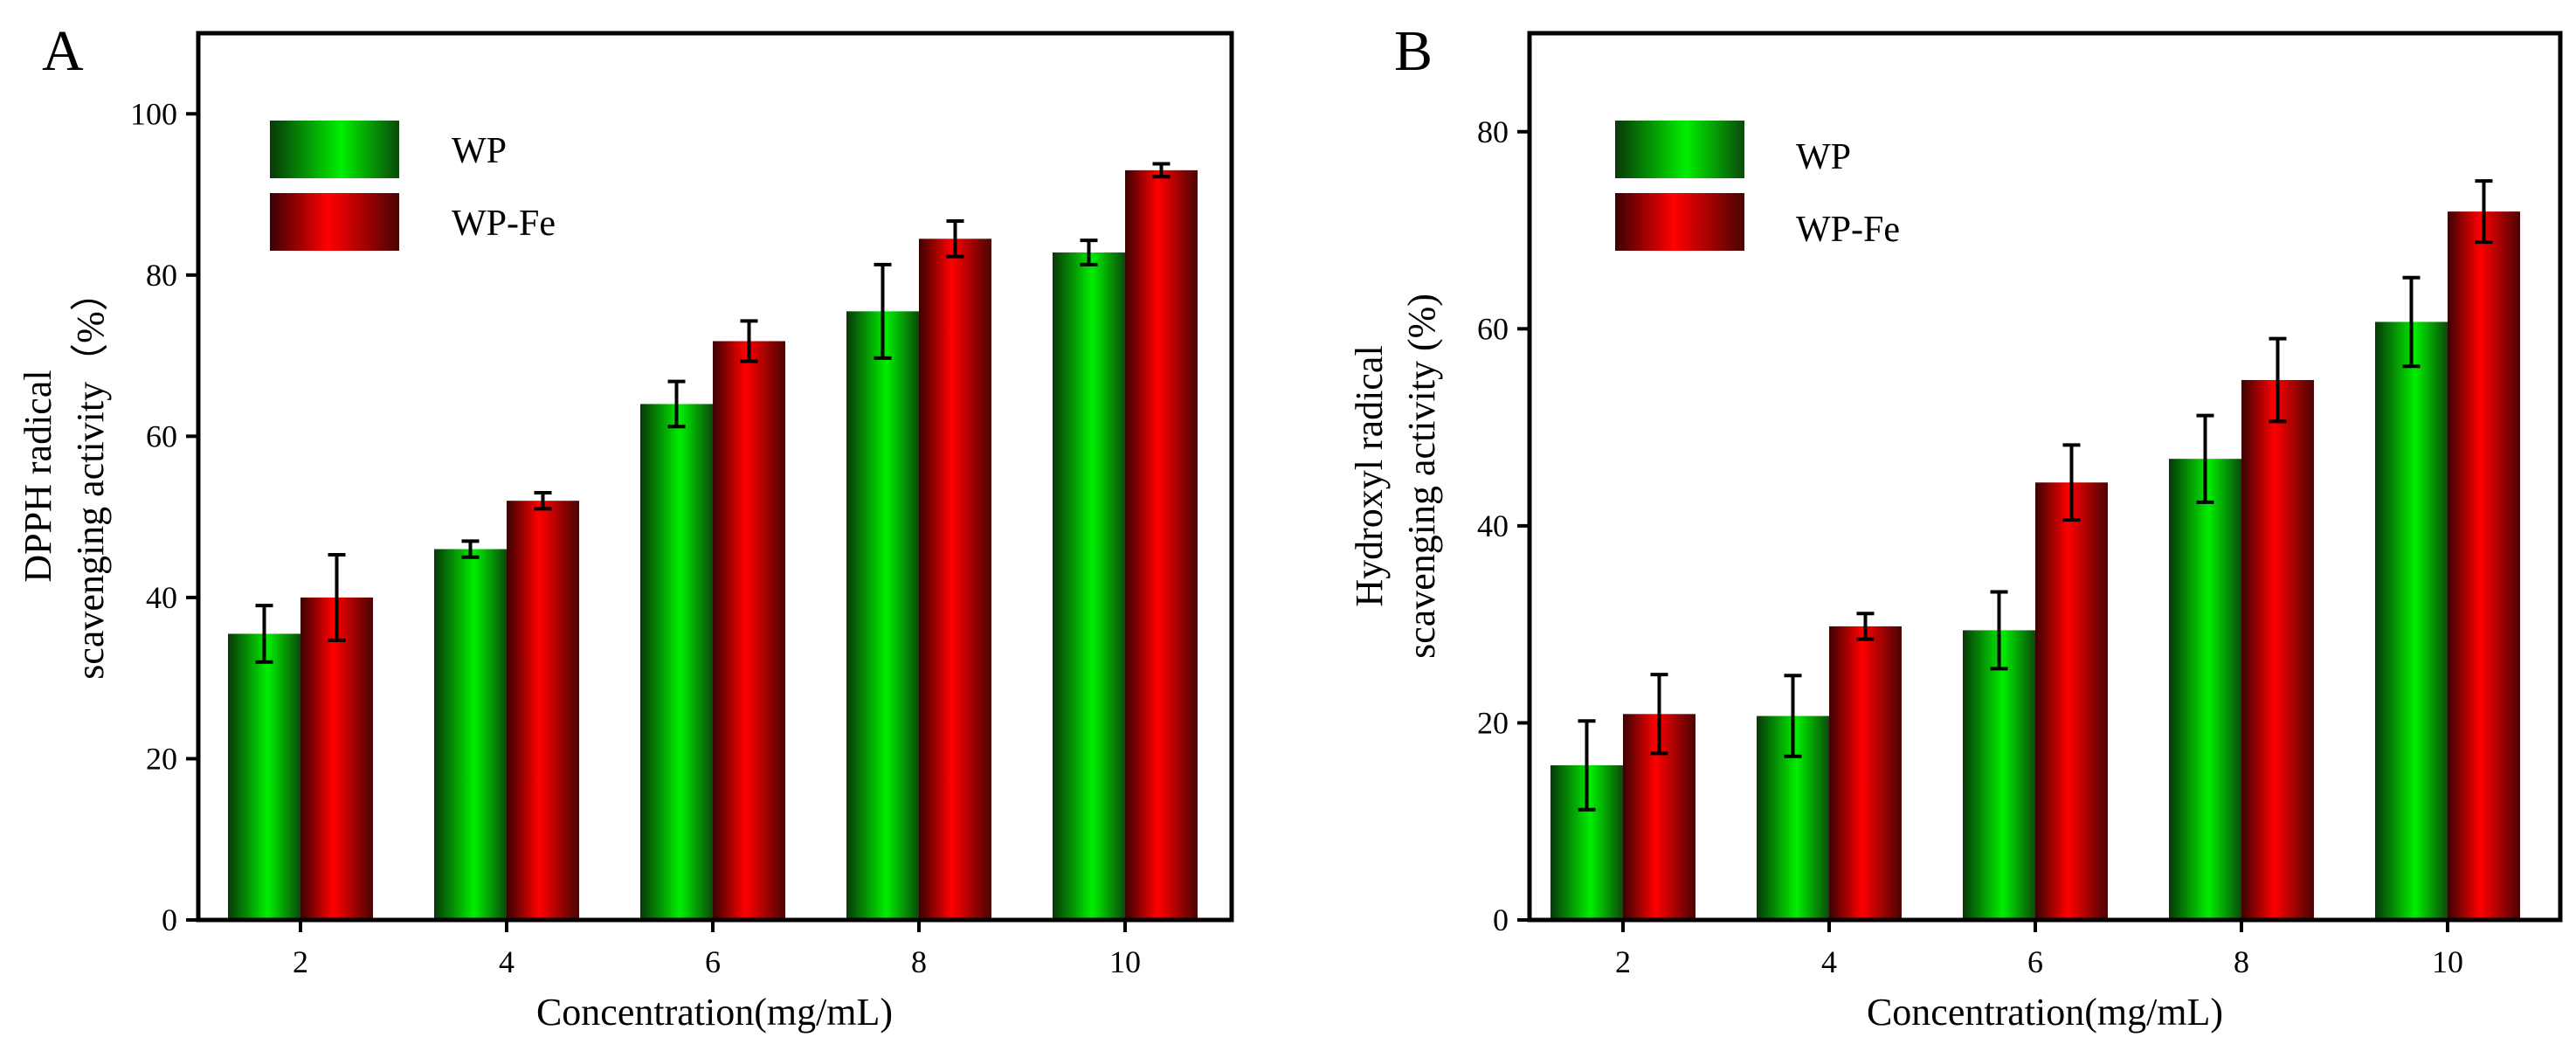 The image size is (2576, 1051). I want to click on y-tick-label-a-4: 80, so click(161, 275).